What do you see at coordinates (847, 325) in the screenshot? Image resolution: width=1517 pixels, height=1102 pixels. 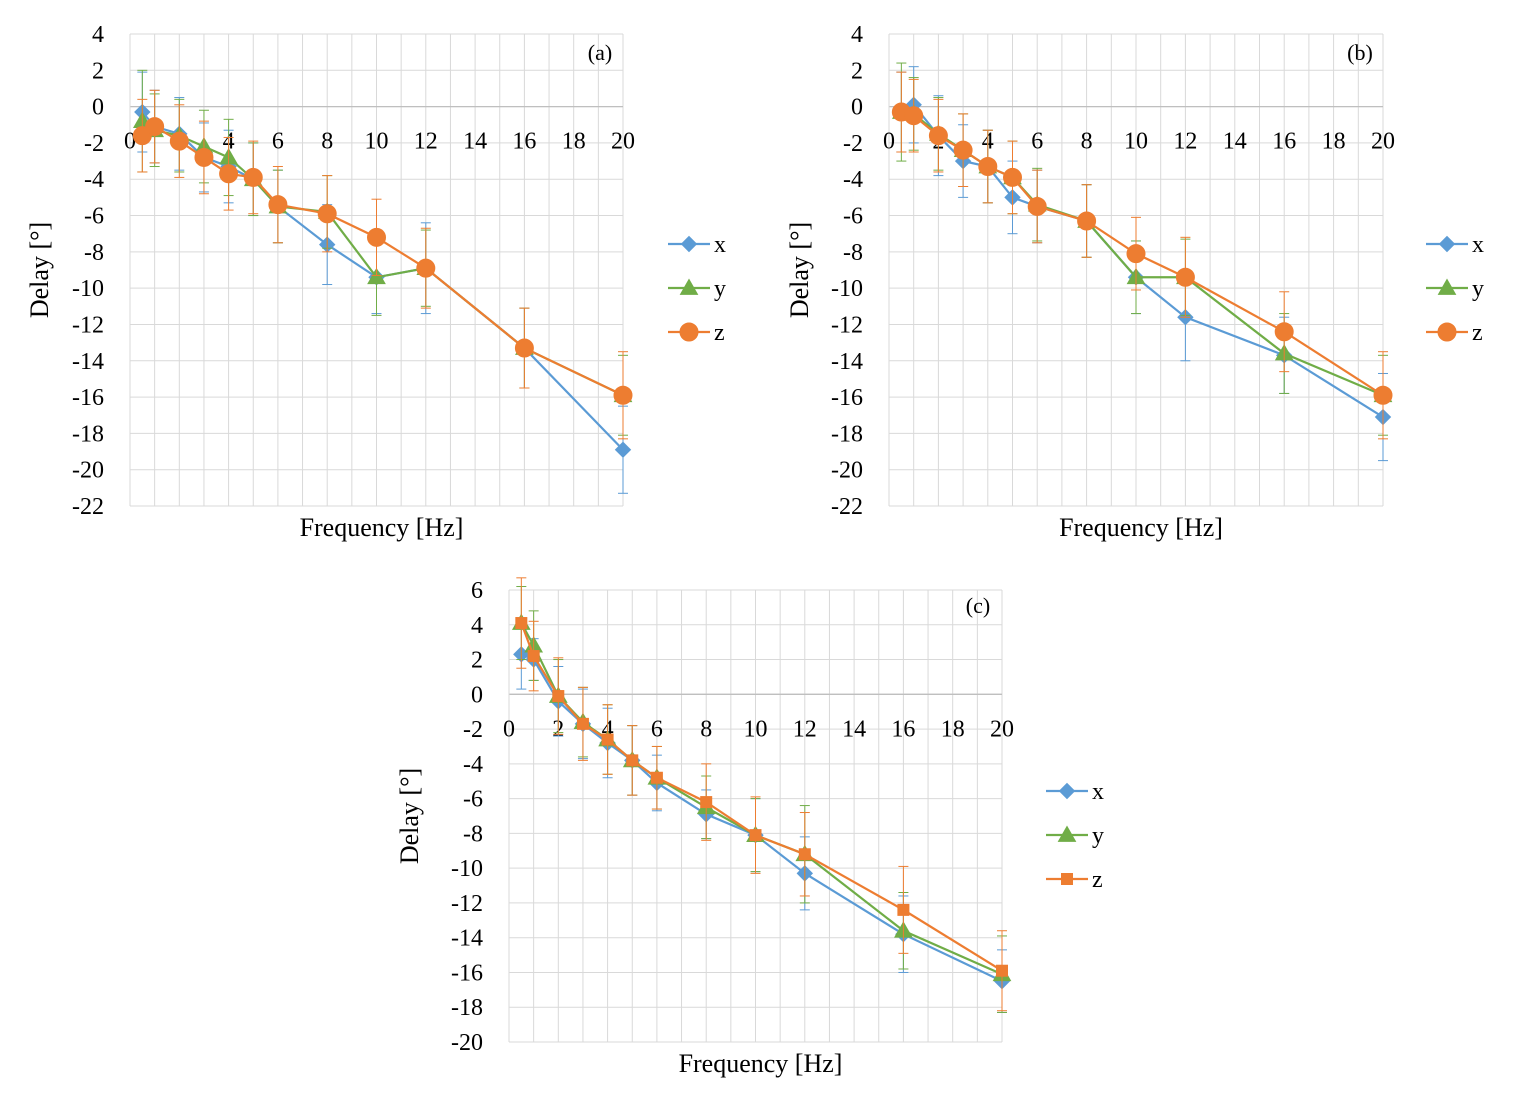 I see `y-tick-label: -12` at bounding box center [847, 325].